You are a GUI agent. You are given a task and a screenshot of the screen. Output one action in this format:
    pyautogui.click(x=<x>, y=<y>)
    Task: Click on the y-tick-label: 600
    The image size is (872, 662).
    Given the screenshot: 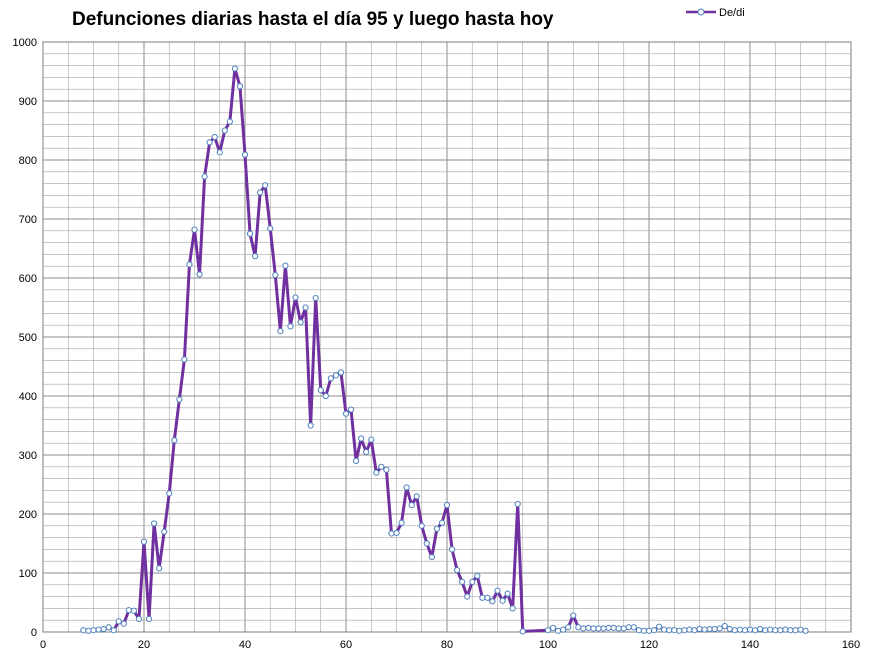 What is the action you would take?
    pyautogui.click(x=28, y=279)
    